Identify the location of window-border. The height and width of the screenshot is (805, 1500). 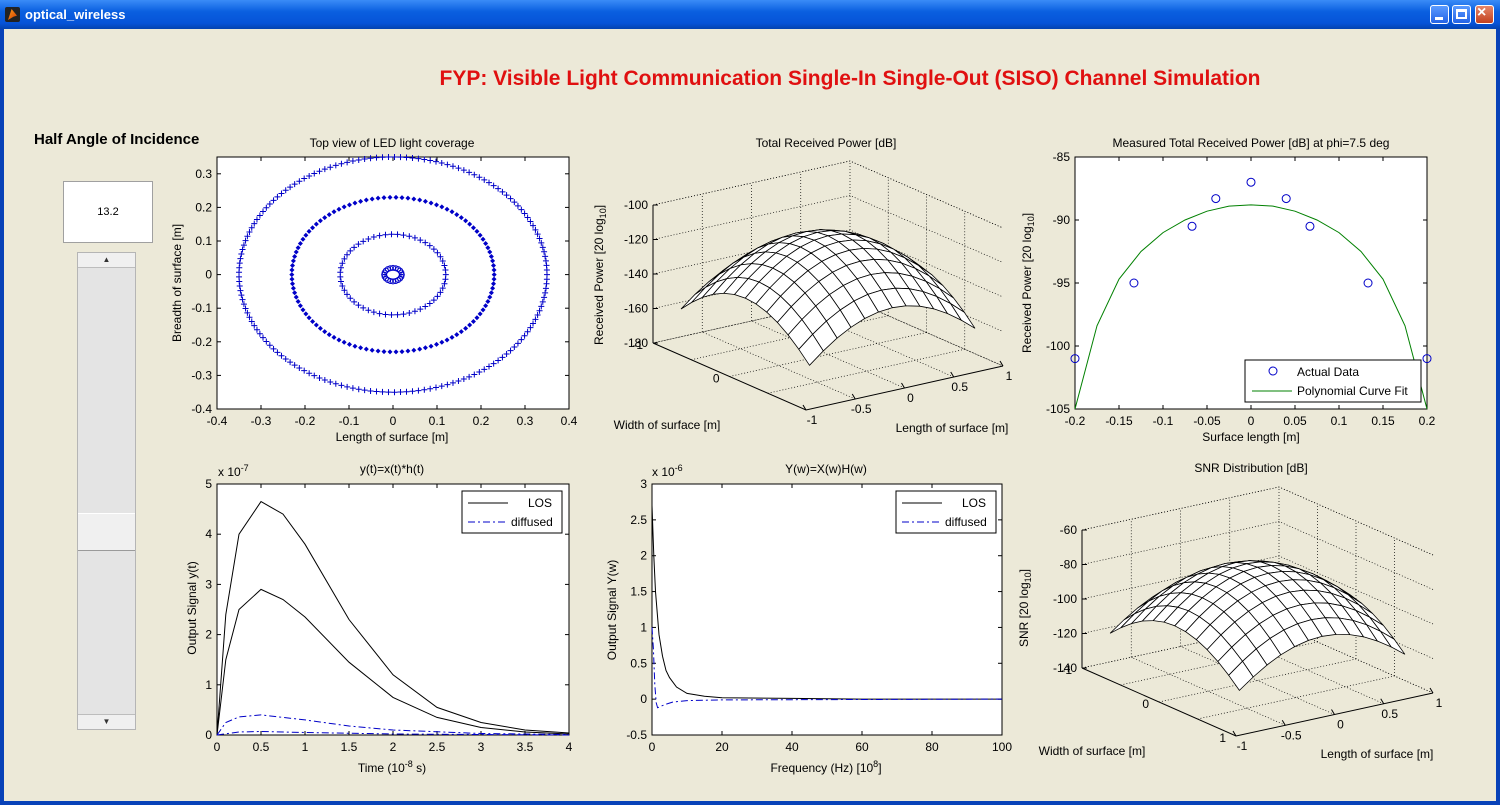
(2, 417).